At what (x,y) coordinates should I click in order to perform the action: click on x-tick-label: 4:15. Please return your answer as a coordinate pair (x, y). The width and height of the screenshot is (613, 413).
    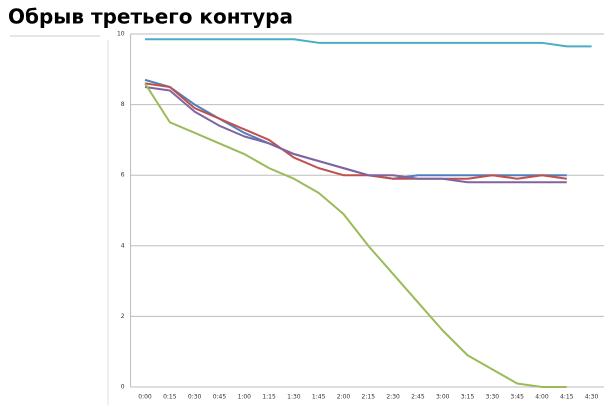
    Looking at the image, I should click on (567, 397).